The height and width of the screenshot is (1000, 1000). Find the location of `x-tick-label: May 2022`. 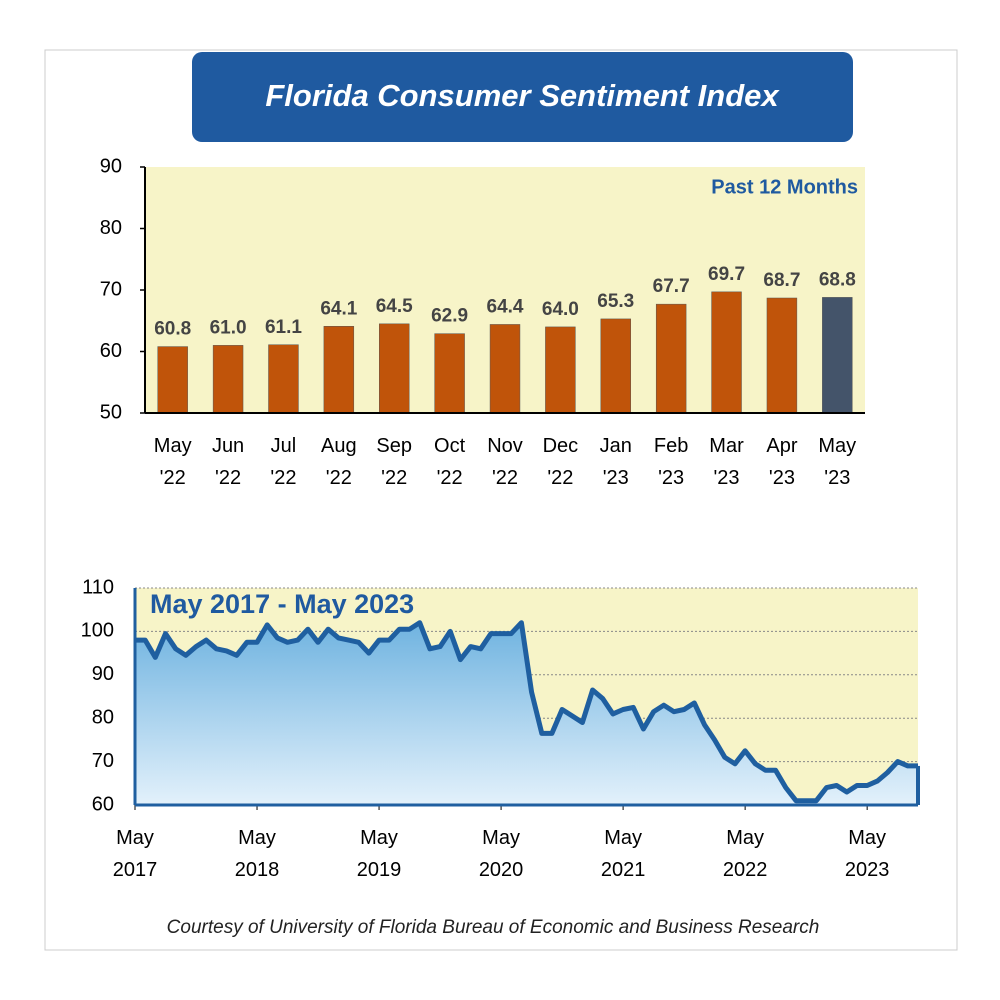

x-tick-label: May 2022 is located at coordinates (745, 854).